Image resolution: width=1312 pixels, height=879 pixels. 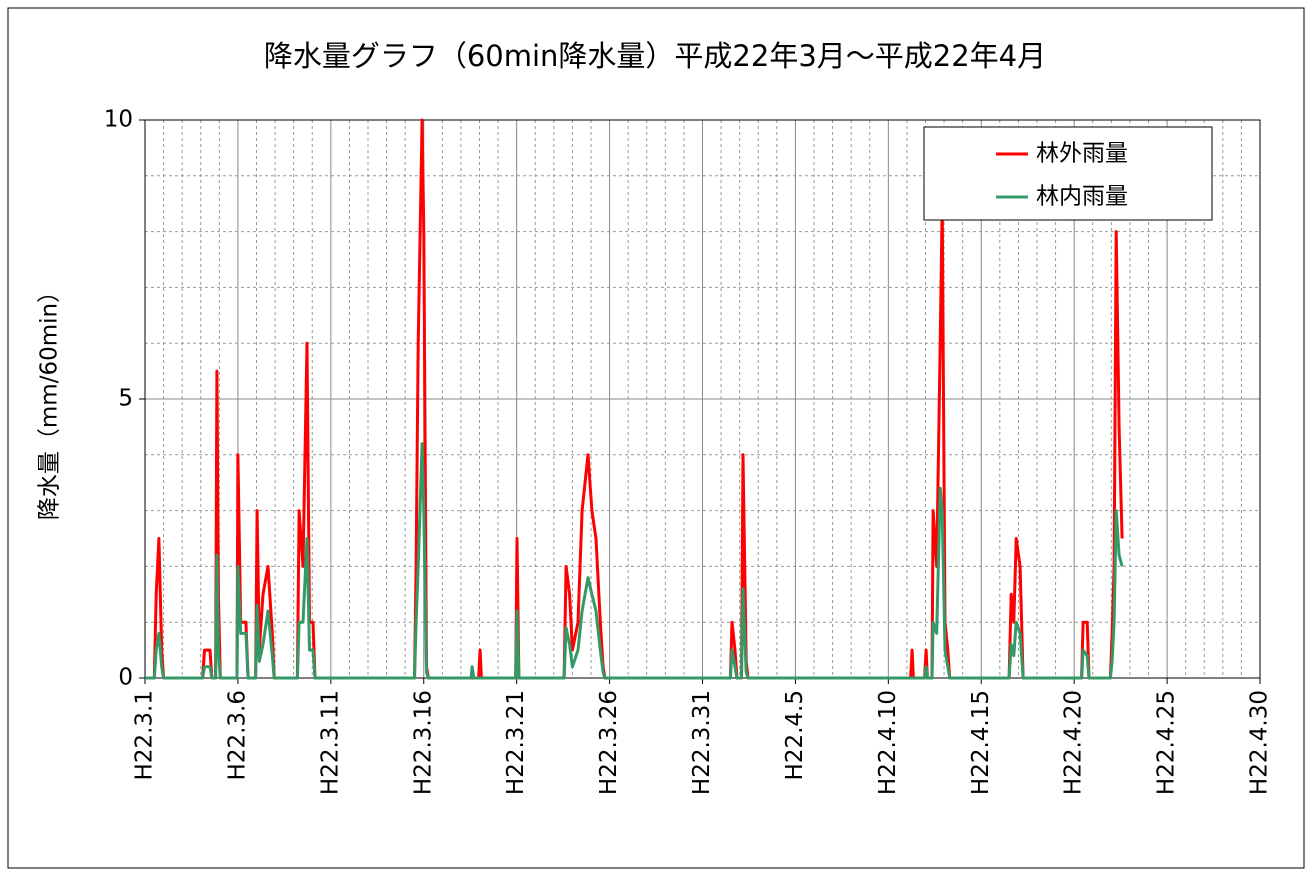 What do you see at coordinates (702, 742) in the screenshot?
I see `x-tick-label: H22.3.31` at bounding box center [702, 742].